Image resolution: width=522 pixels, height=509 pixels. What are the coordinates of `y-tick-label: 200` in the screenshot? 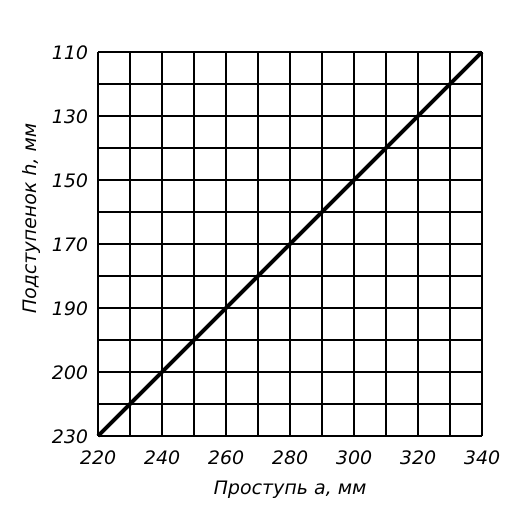 It's located at (70, 373).